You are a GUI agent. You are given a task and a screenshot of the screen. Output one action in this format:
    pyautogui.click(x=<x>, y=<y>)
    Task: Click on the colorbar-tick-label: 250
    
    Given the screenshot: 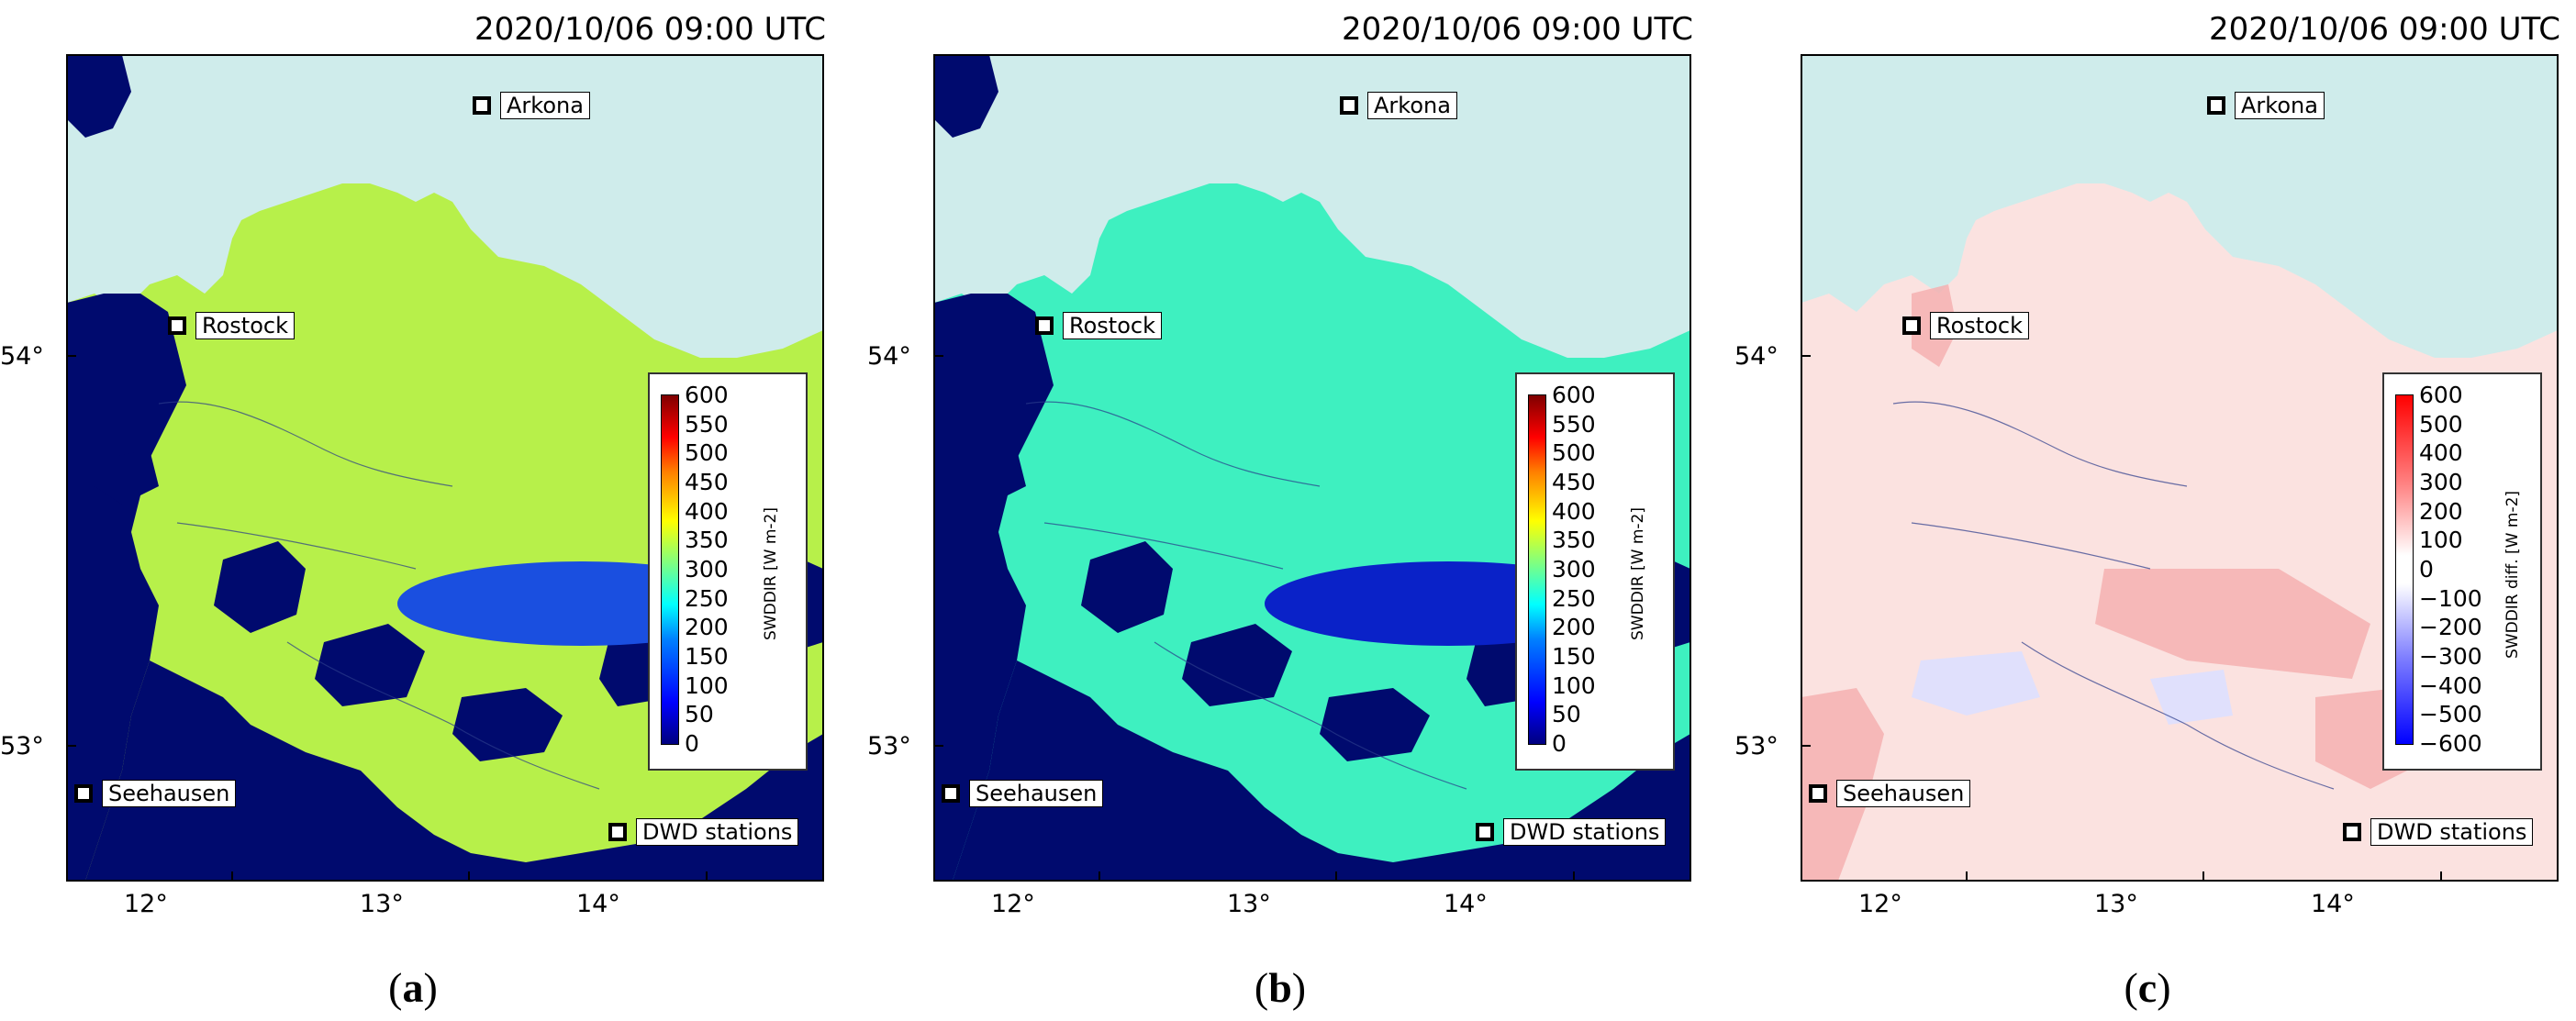 What is the action you would take?
    pyautogui.click(x=1574, y=598)
    